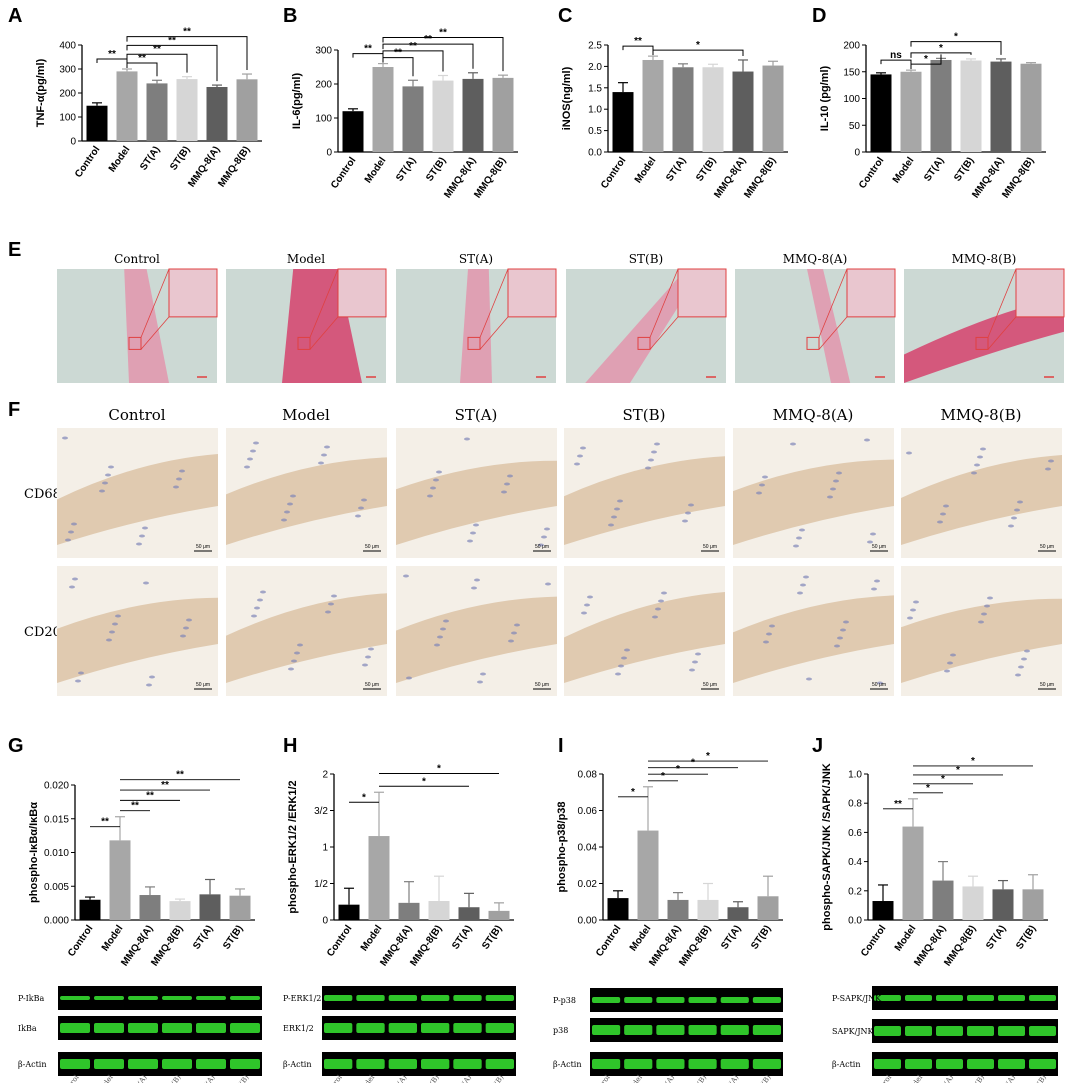 This screenshot has height=1083, width=1065. Describe the element at coordinates (817, 746) in the screenshot. I see `panel-letter-j: J` at that location.